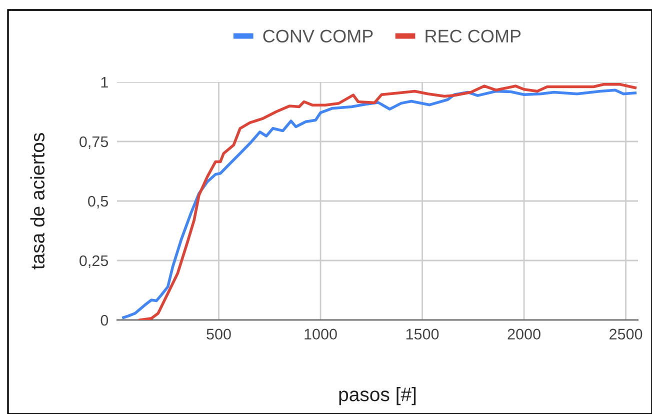  I want to click on y-tick-label: 1, so click(104, 82).